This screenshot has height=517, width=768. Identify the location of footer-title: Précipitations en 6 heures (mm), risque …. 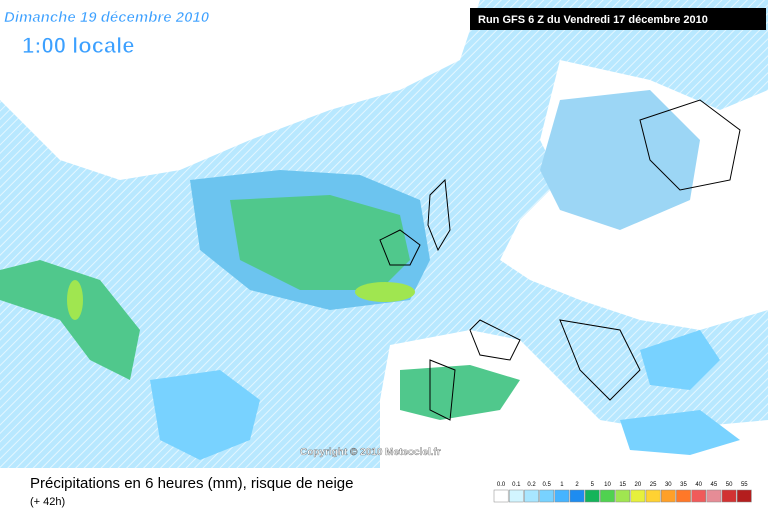
(192, 483).